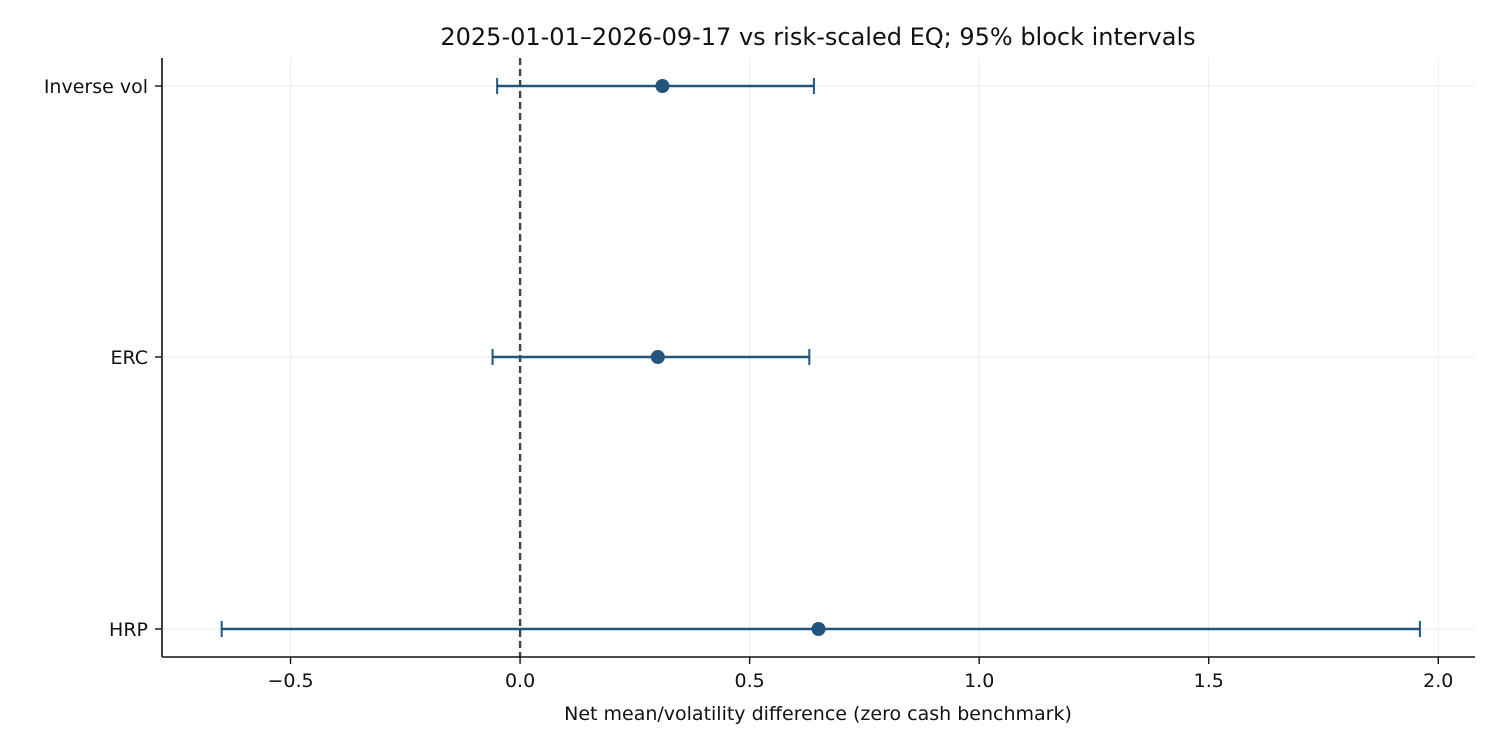  Describe the element at coordinates (96, 87) in the screenshot. I see `y-tick-label: Inverse vol` at that location.